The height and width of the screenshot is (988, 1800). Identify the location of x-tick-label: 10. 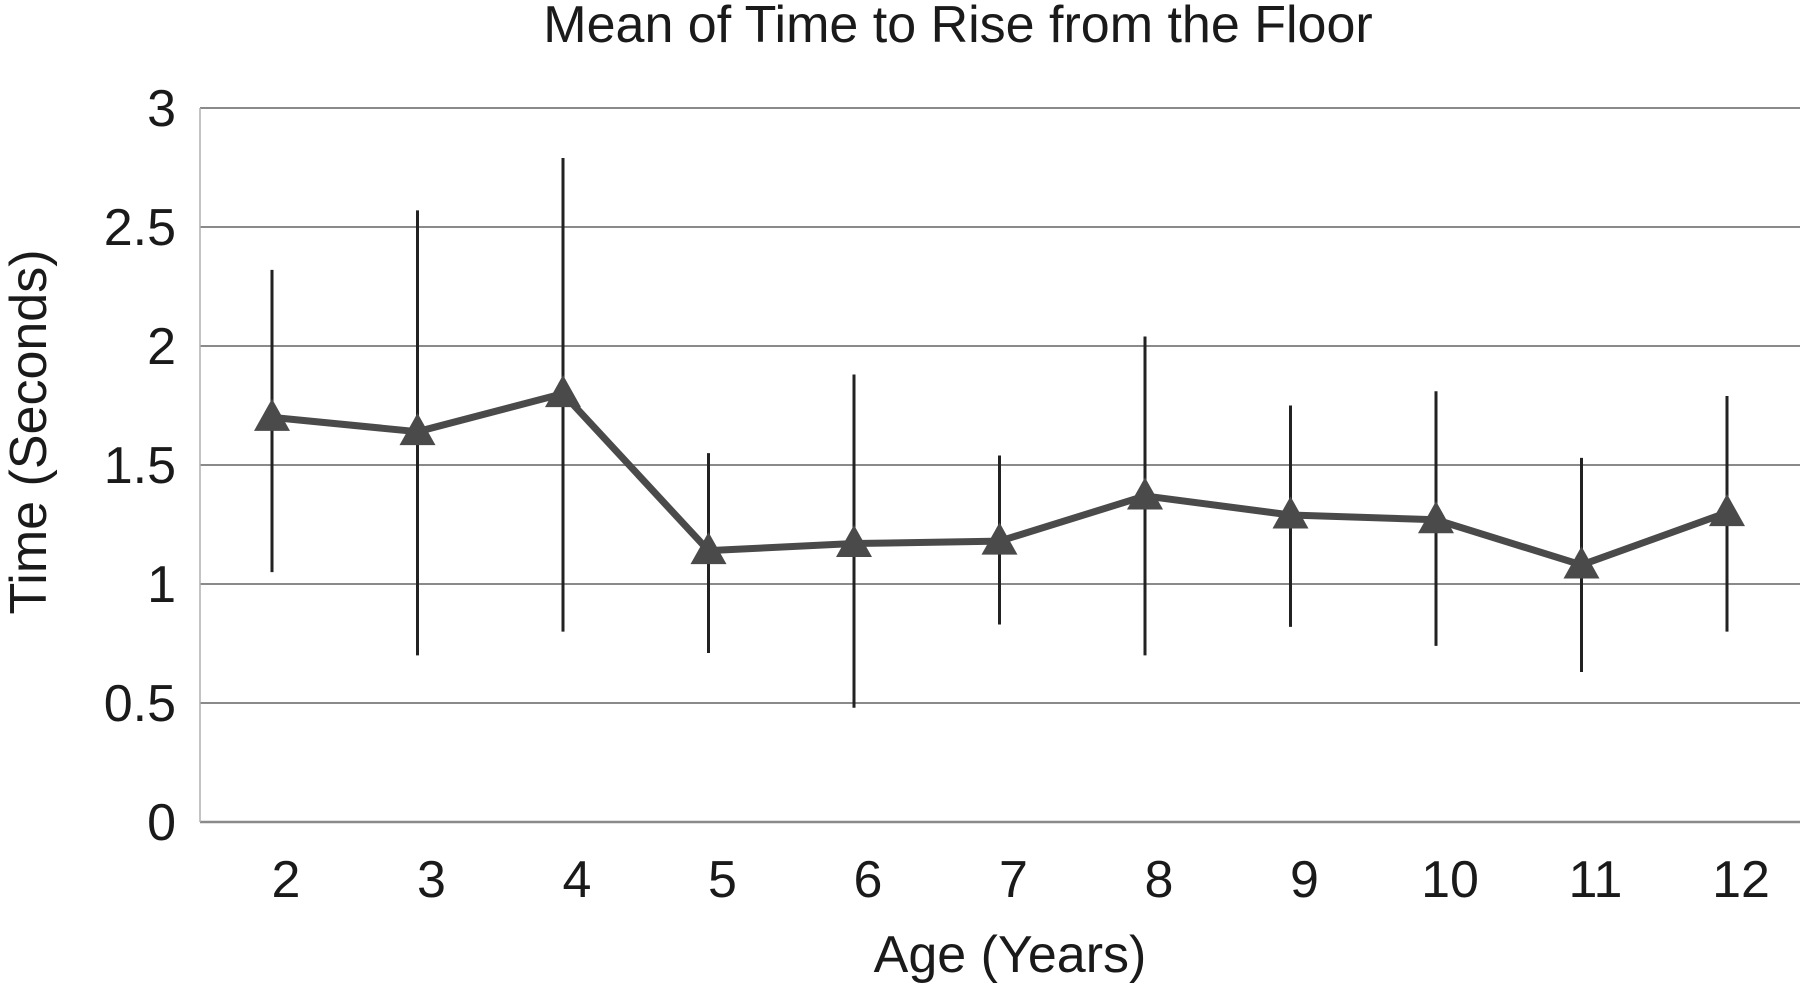
(1450, 880).